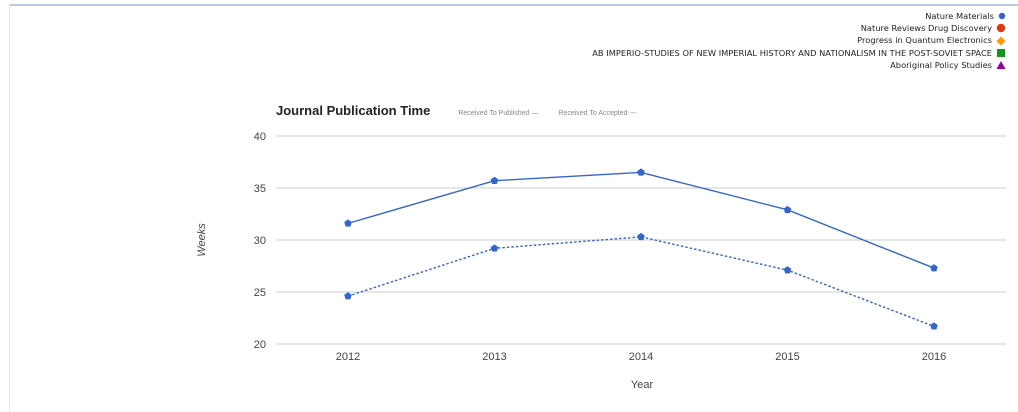  Describe the element at coordinates (799, 65) in the screenshot. I see `legend-item-aboriginal-policy-studies: Aboriginal Policy Studies` at that location.